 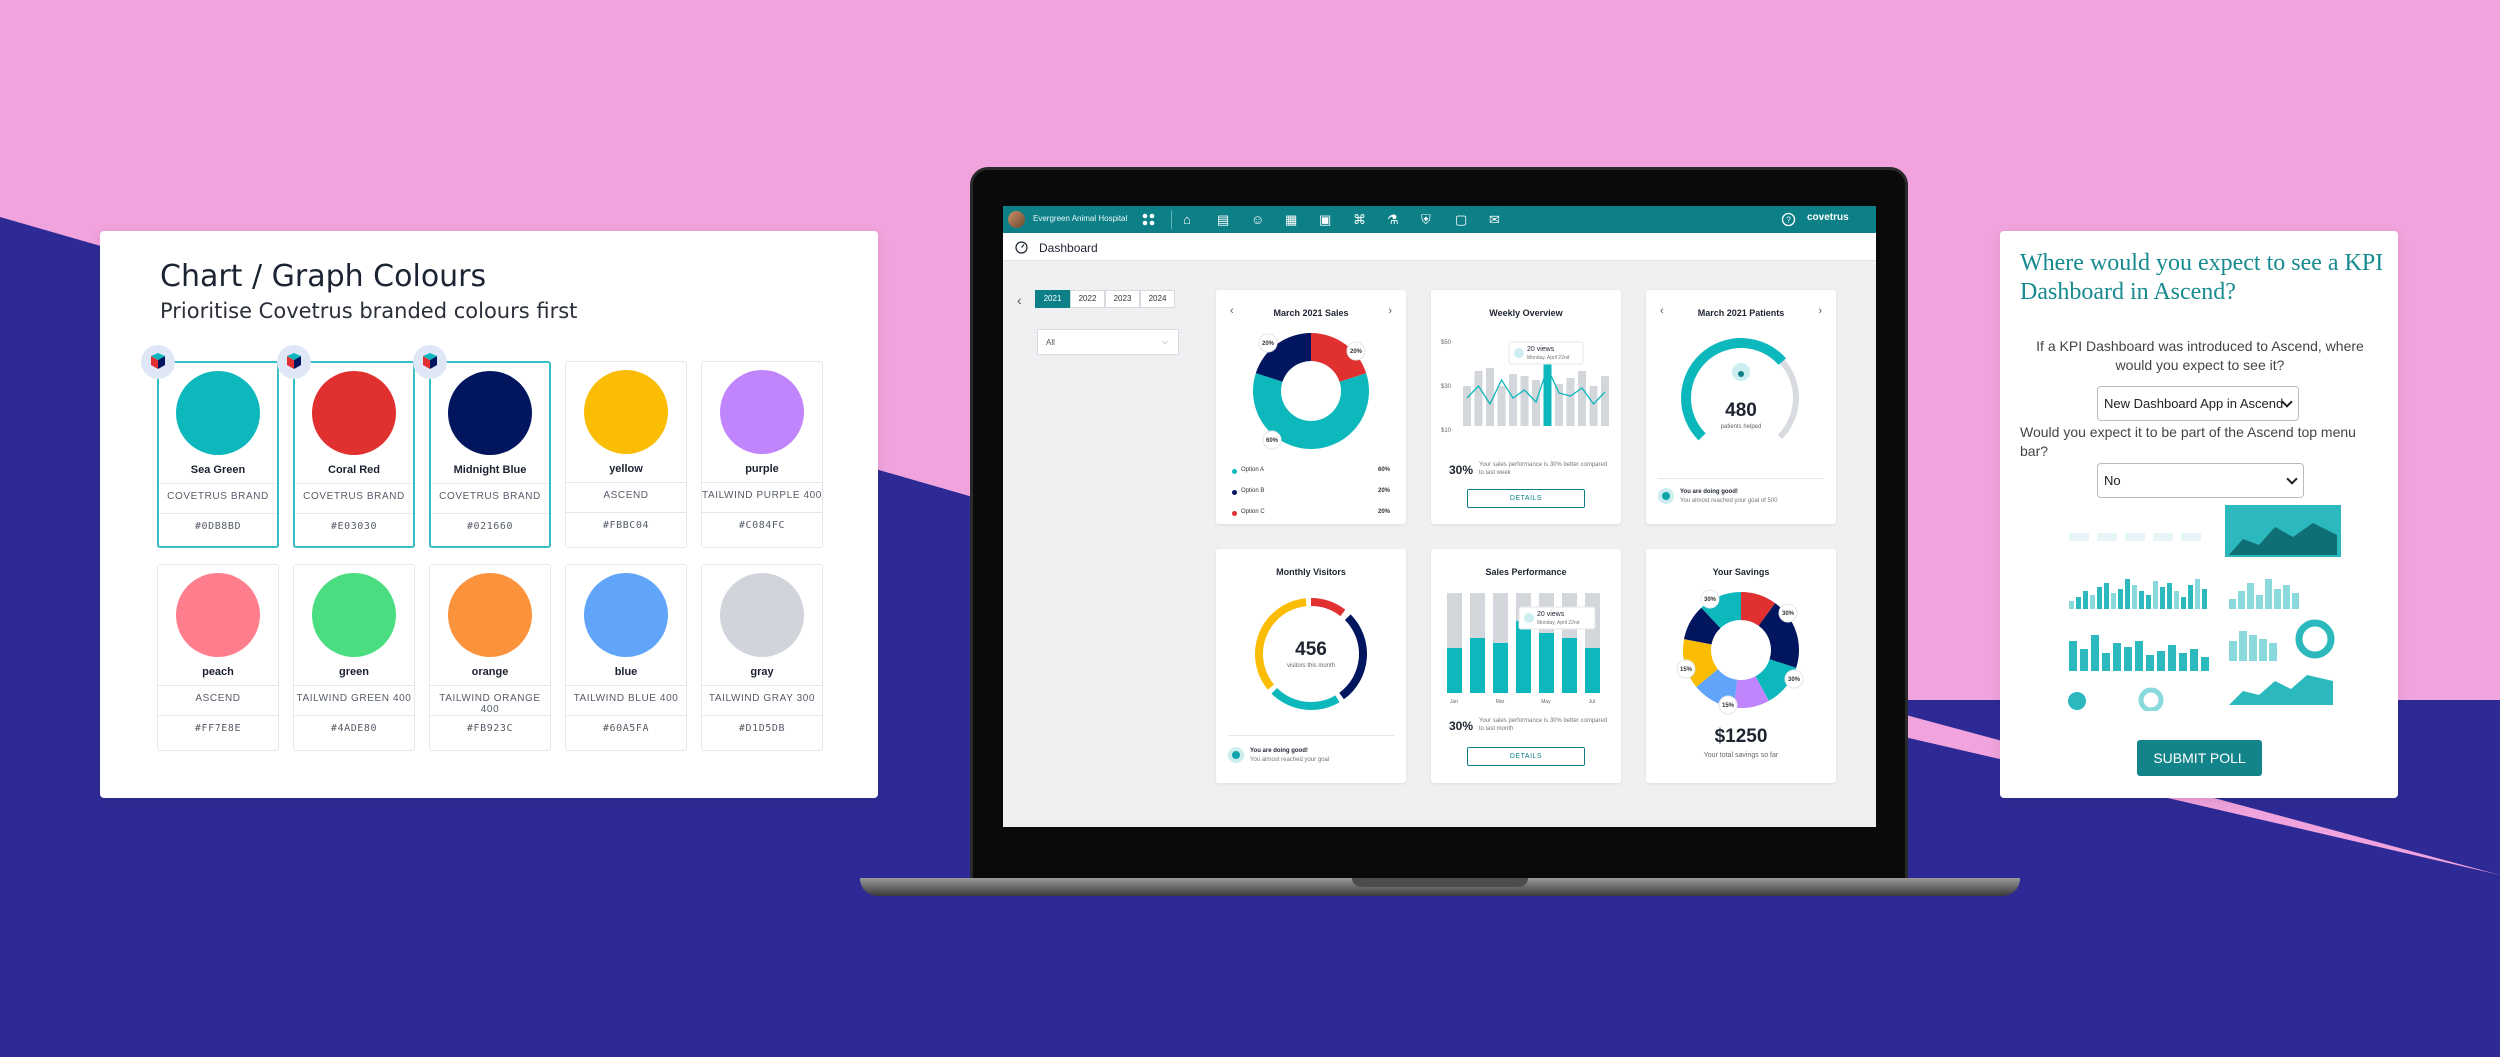 I want to click on colour-group: TAILWIND PURPLE 400, so click(x=762, y=495).